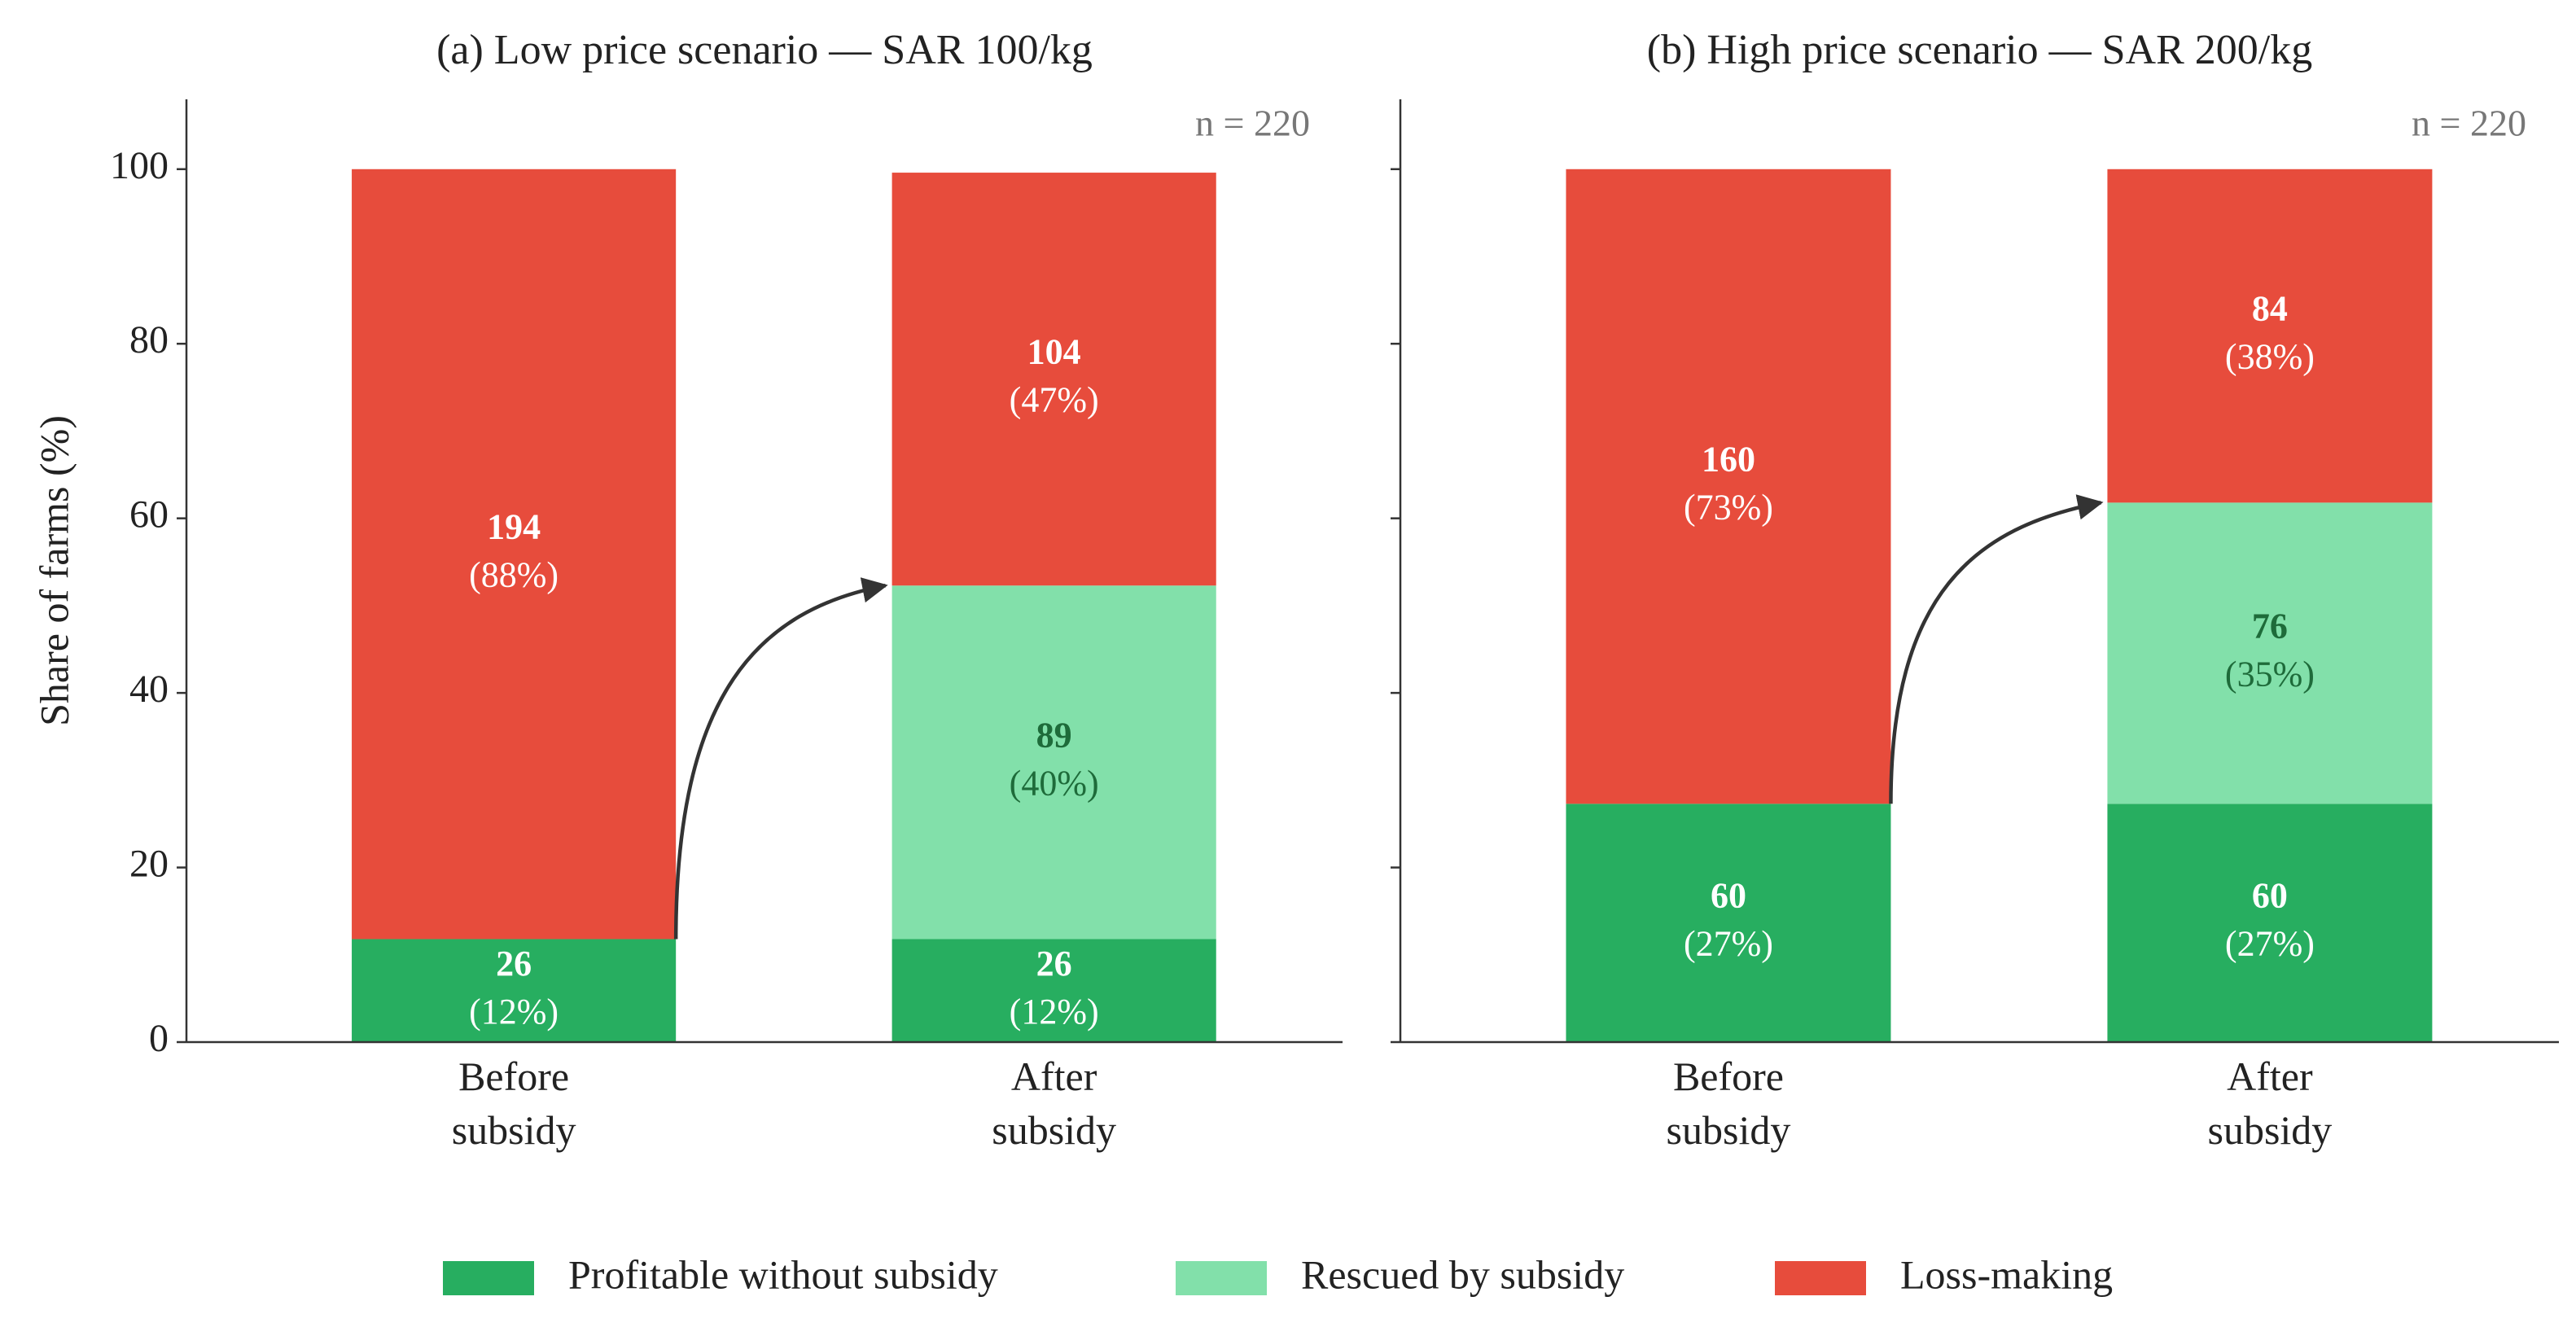 The image size is (2576, 1336). Describe the element at coordinates (2270, 309) in the screenshot. I see `segment-count: 84` at that location.